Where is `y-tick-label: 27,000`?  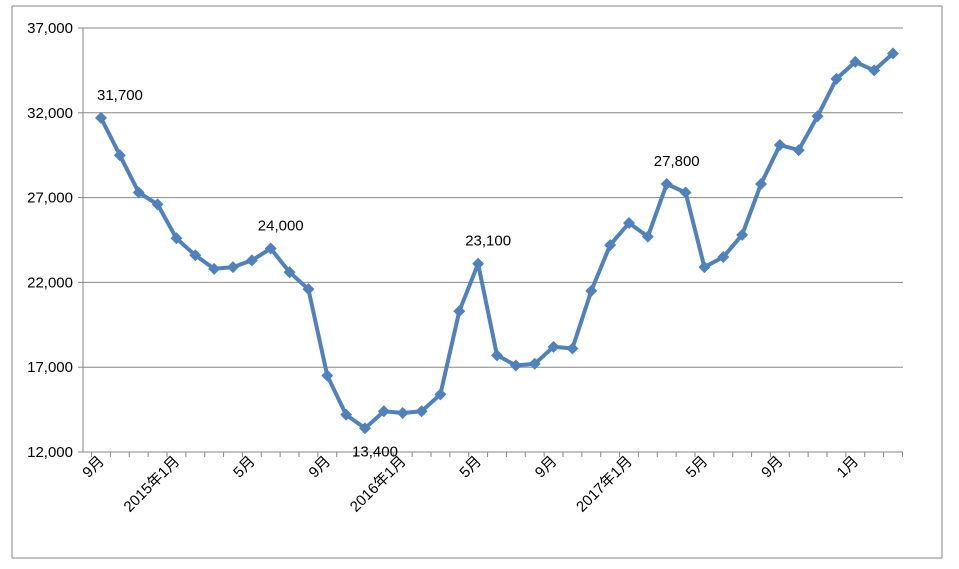 y-tick-label: 27,000 is located at coordinates (50, 198).